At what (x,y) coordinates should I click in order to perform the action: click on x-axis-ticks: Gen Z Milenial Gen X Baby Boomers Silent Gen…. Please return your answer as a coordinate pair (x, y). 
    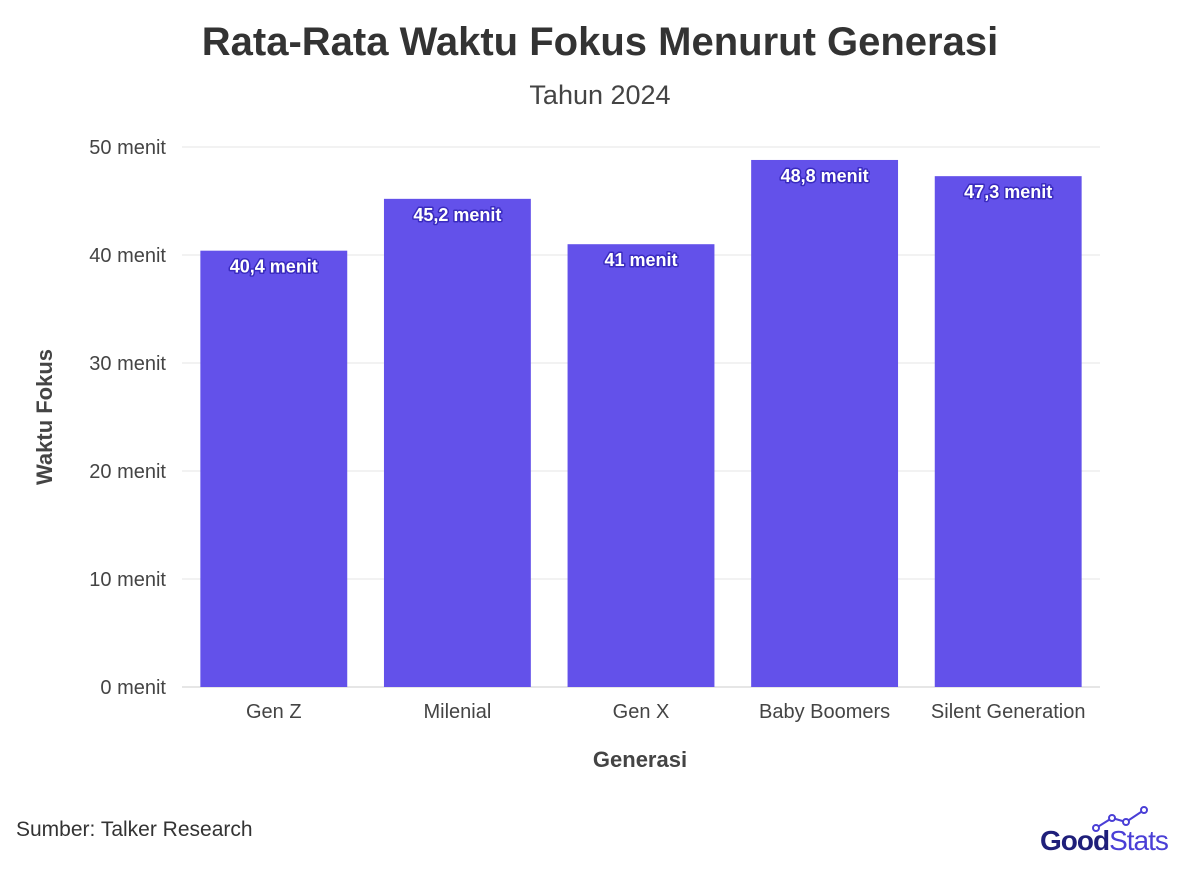
    Looking at the image, I should click on (665, 712).